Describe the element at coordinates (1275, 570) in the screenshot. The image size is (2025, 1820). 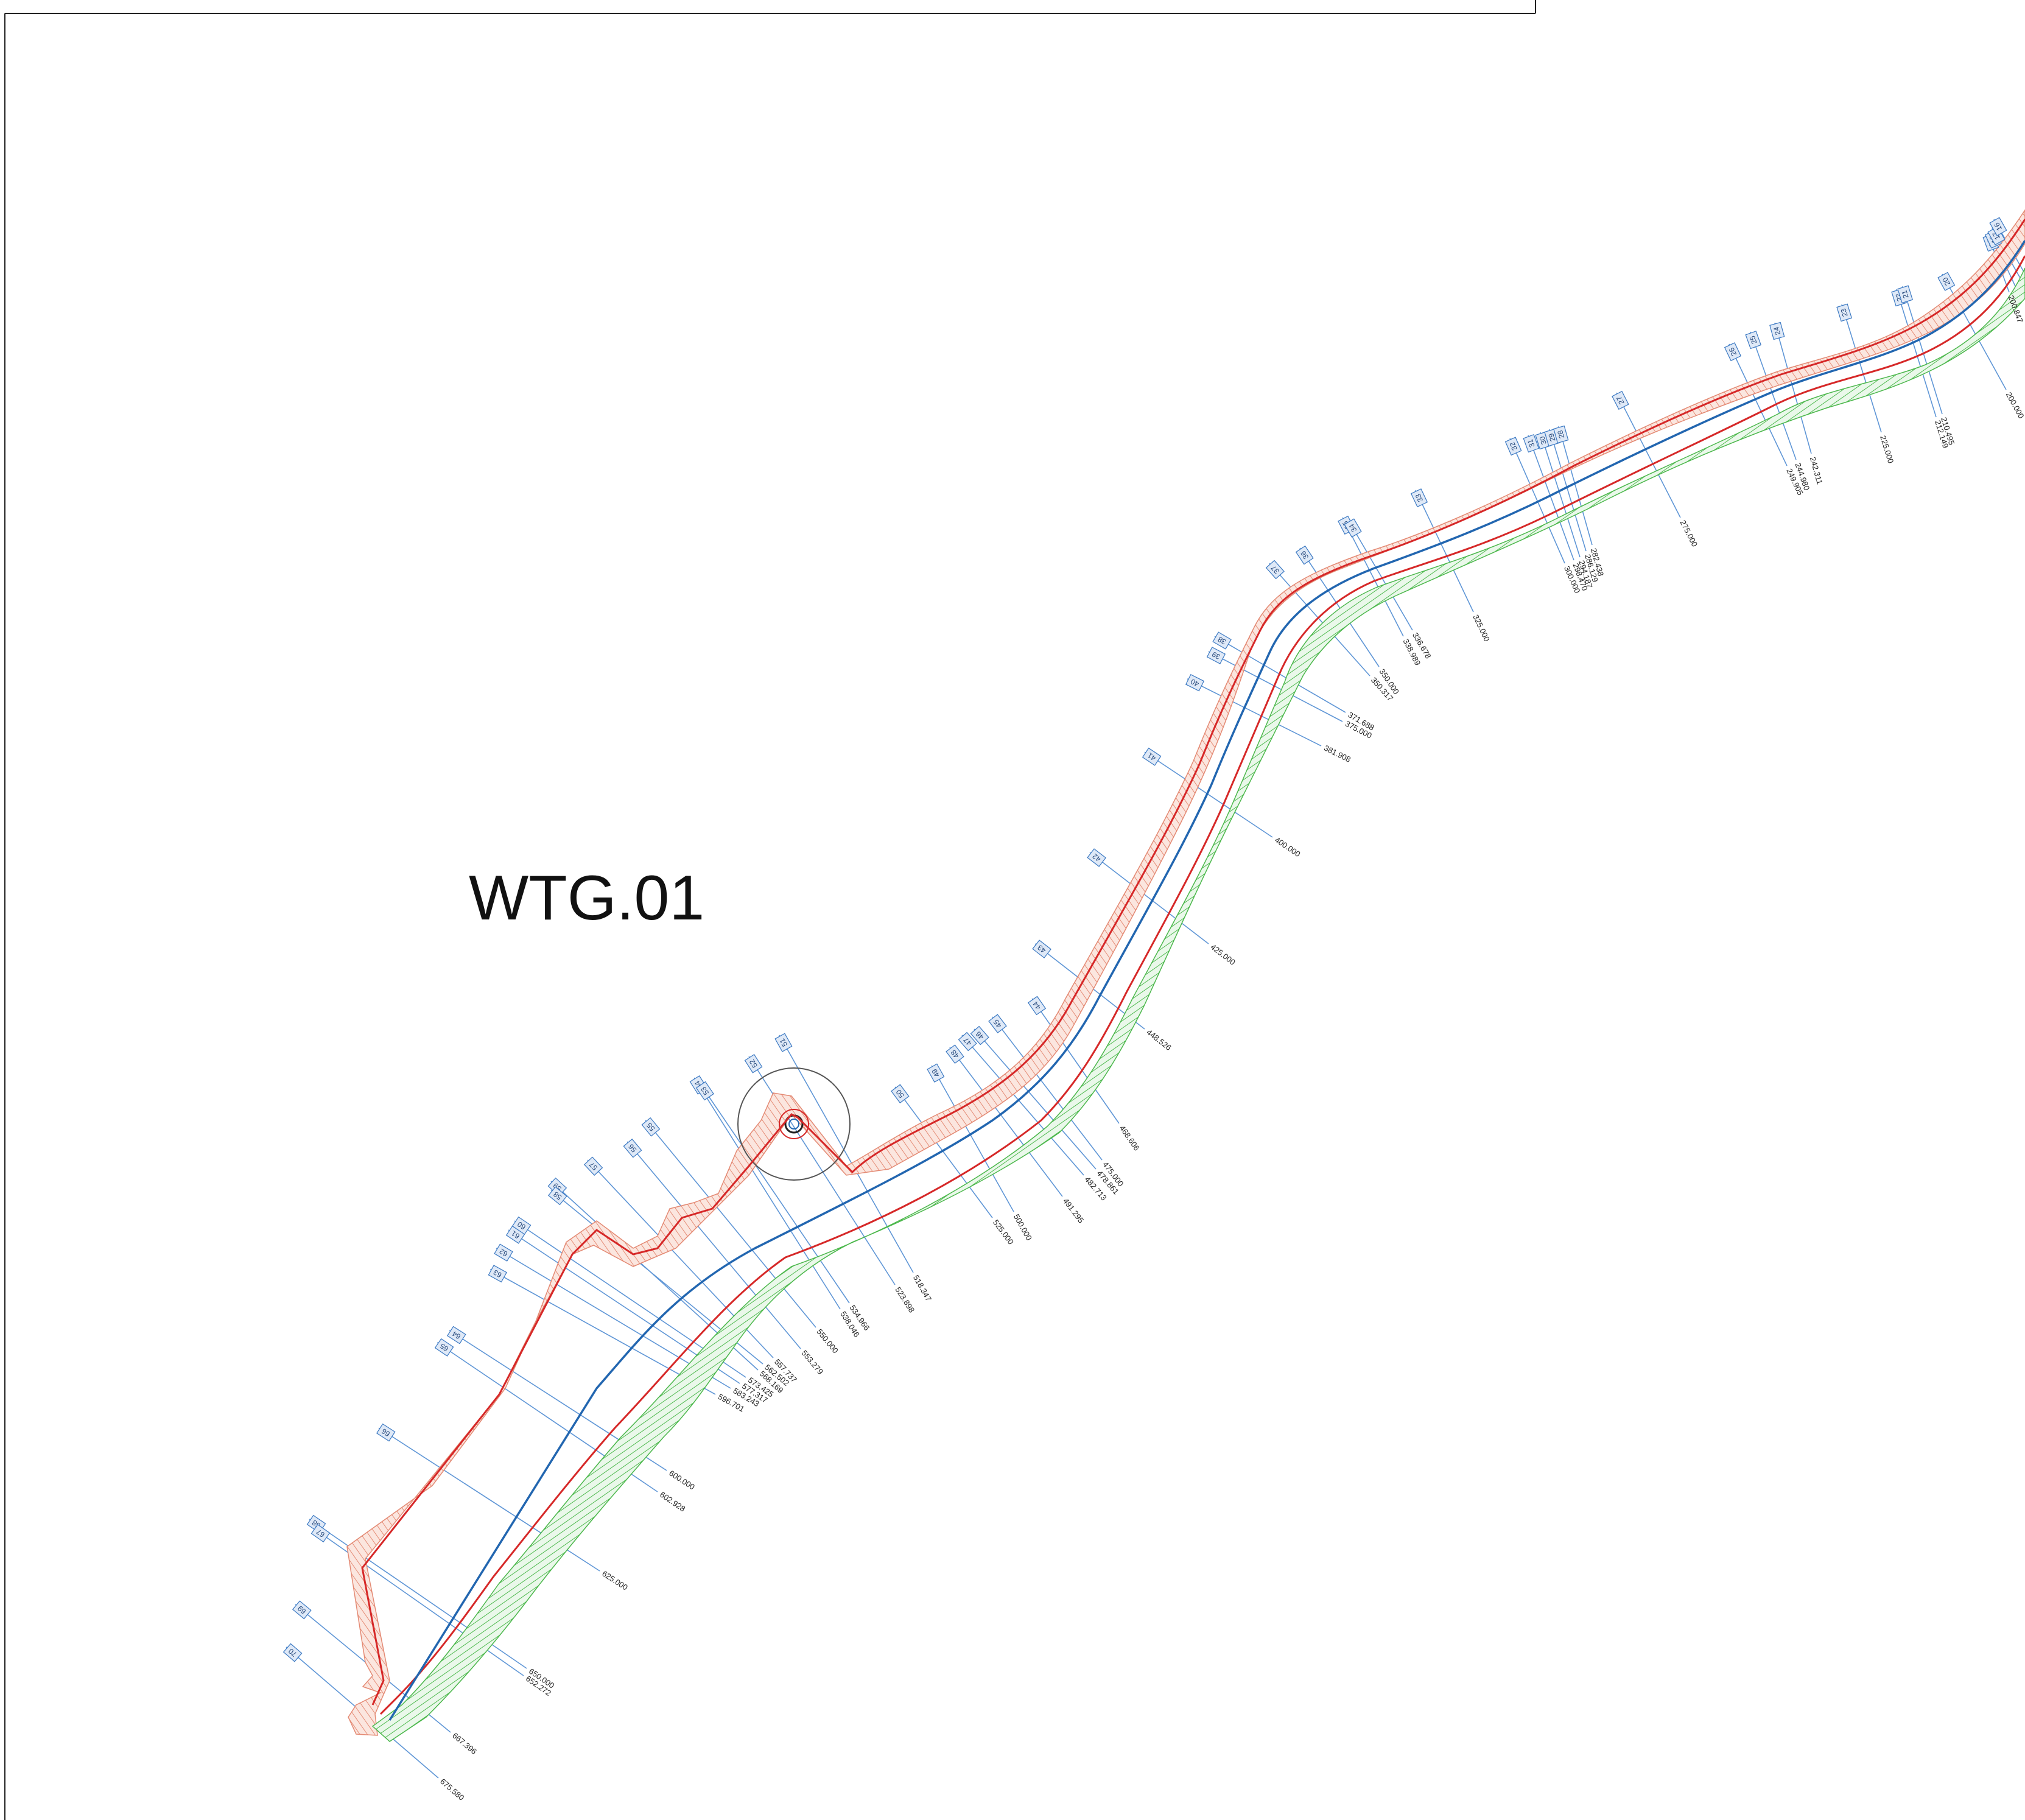
I see `section-tag-37: 37` at that location.